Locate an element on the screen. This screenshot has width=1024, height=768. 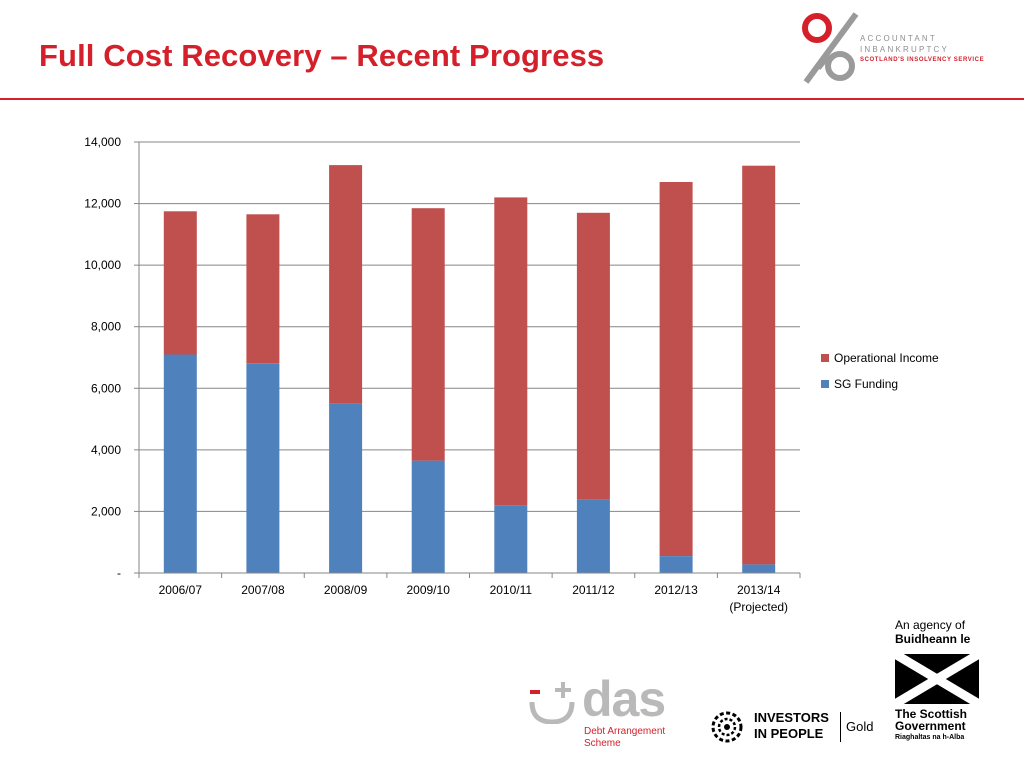
iip-logo-divider is located at coordinates (840, 727).